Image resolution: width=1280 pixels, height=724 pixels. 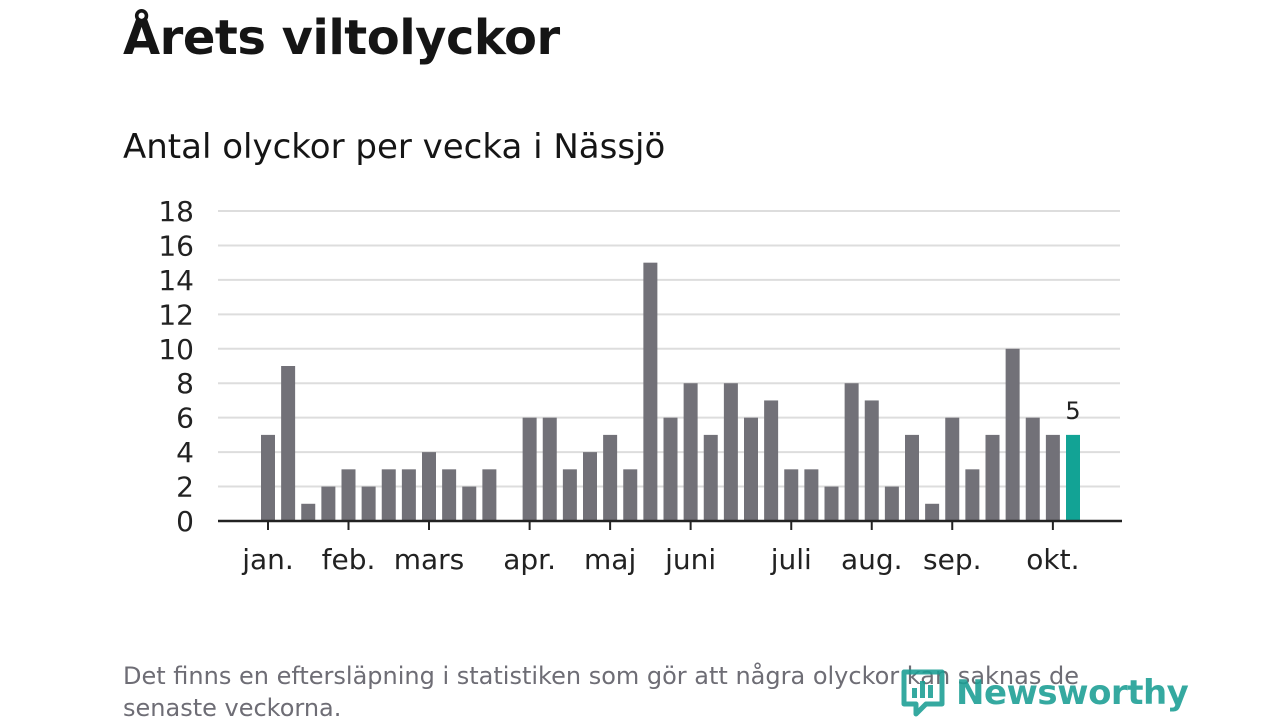 I want to click on brand-logo: Newsworthy, so click(x=1044, y=693).